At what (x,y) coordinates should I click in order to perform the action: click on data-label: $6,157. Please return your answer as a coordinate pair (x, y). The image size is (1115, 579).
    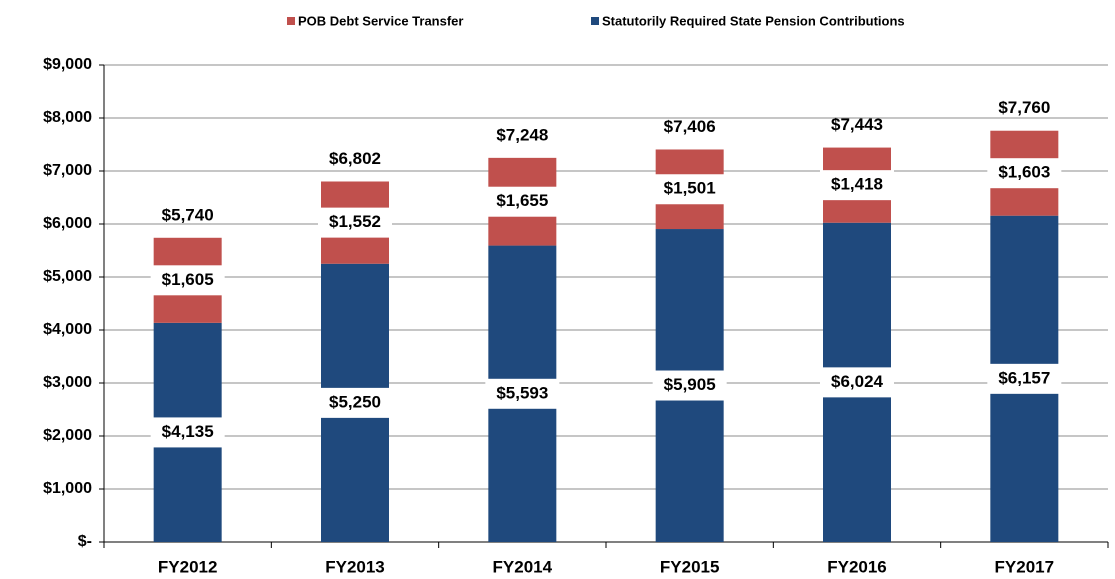
    Looking at the image, I should click on (1024, 377).